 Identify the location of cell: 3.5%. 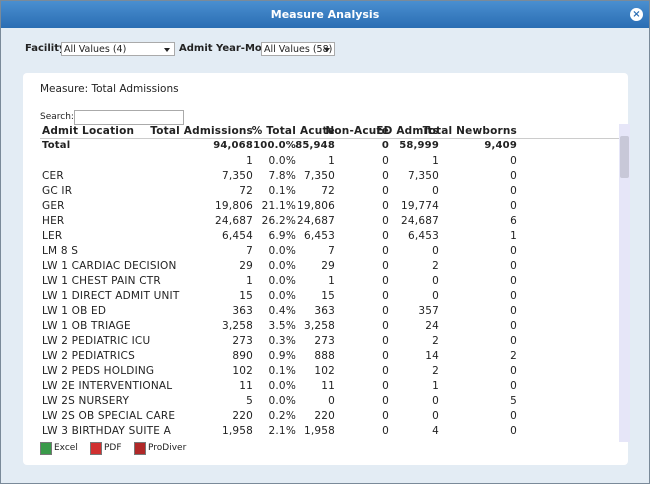
(282, 326).